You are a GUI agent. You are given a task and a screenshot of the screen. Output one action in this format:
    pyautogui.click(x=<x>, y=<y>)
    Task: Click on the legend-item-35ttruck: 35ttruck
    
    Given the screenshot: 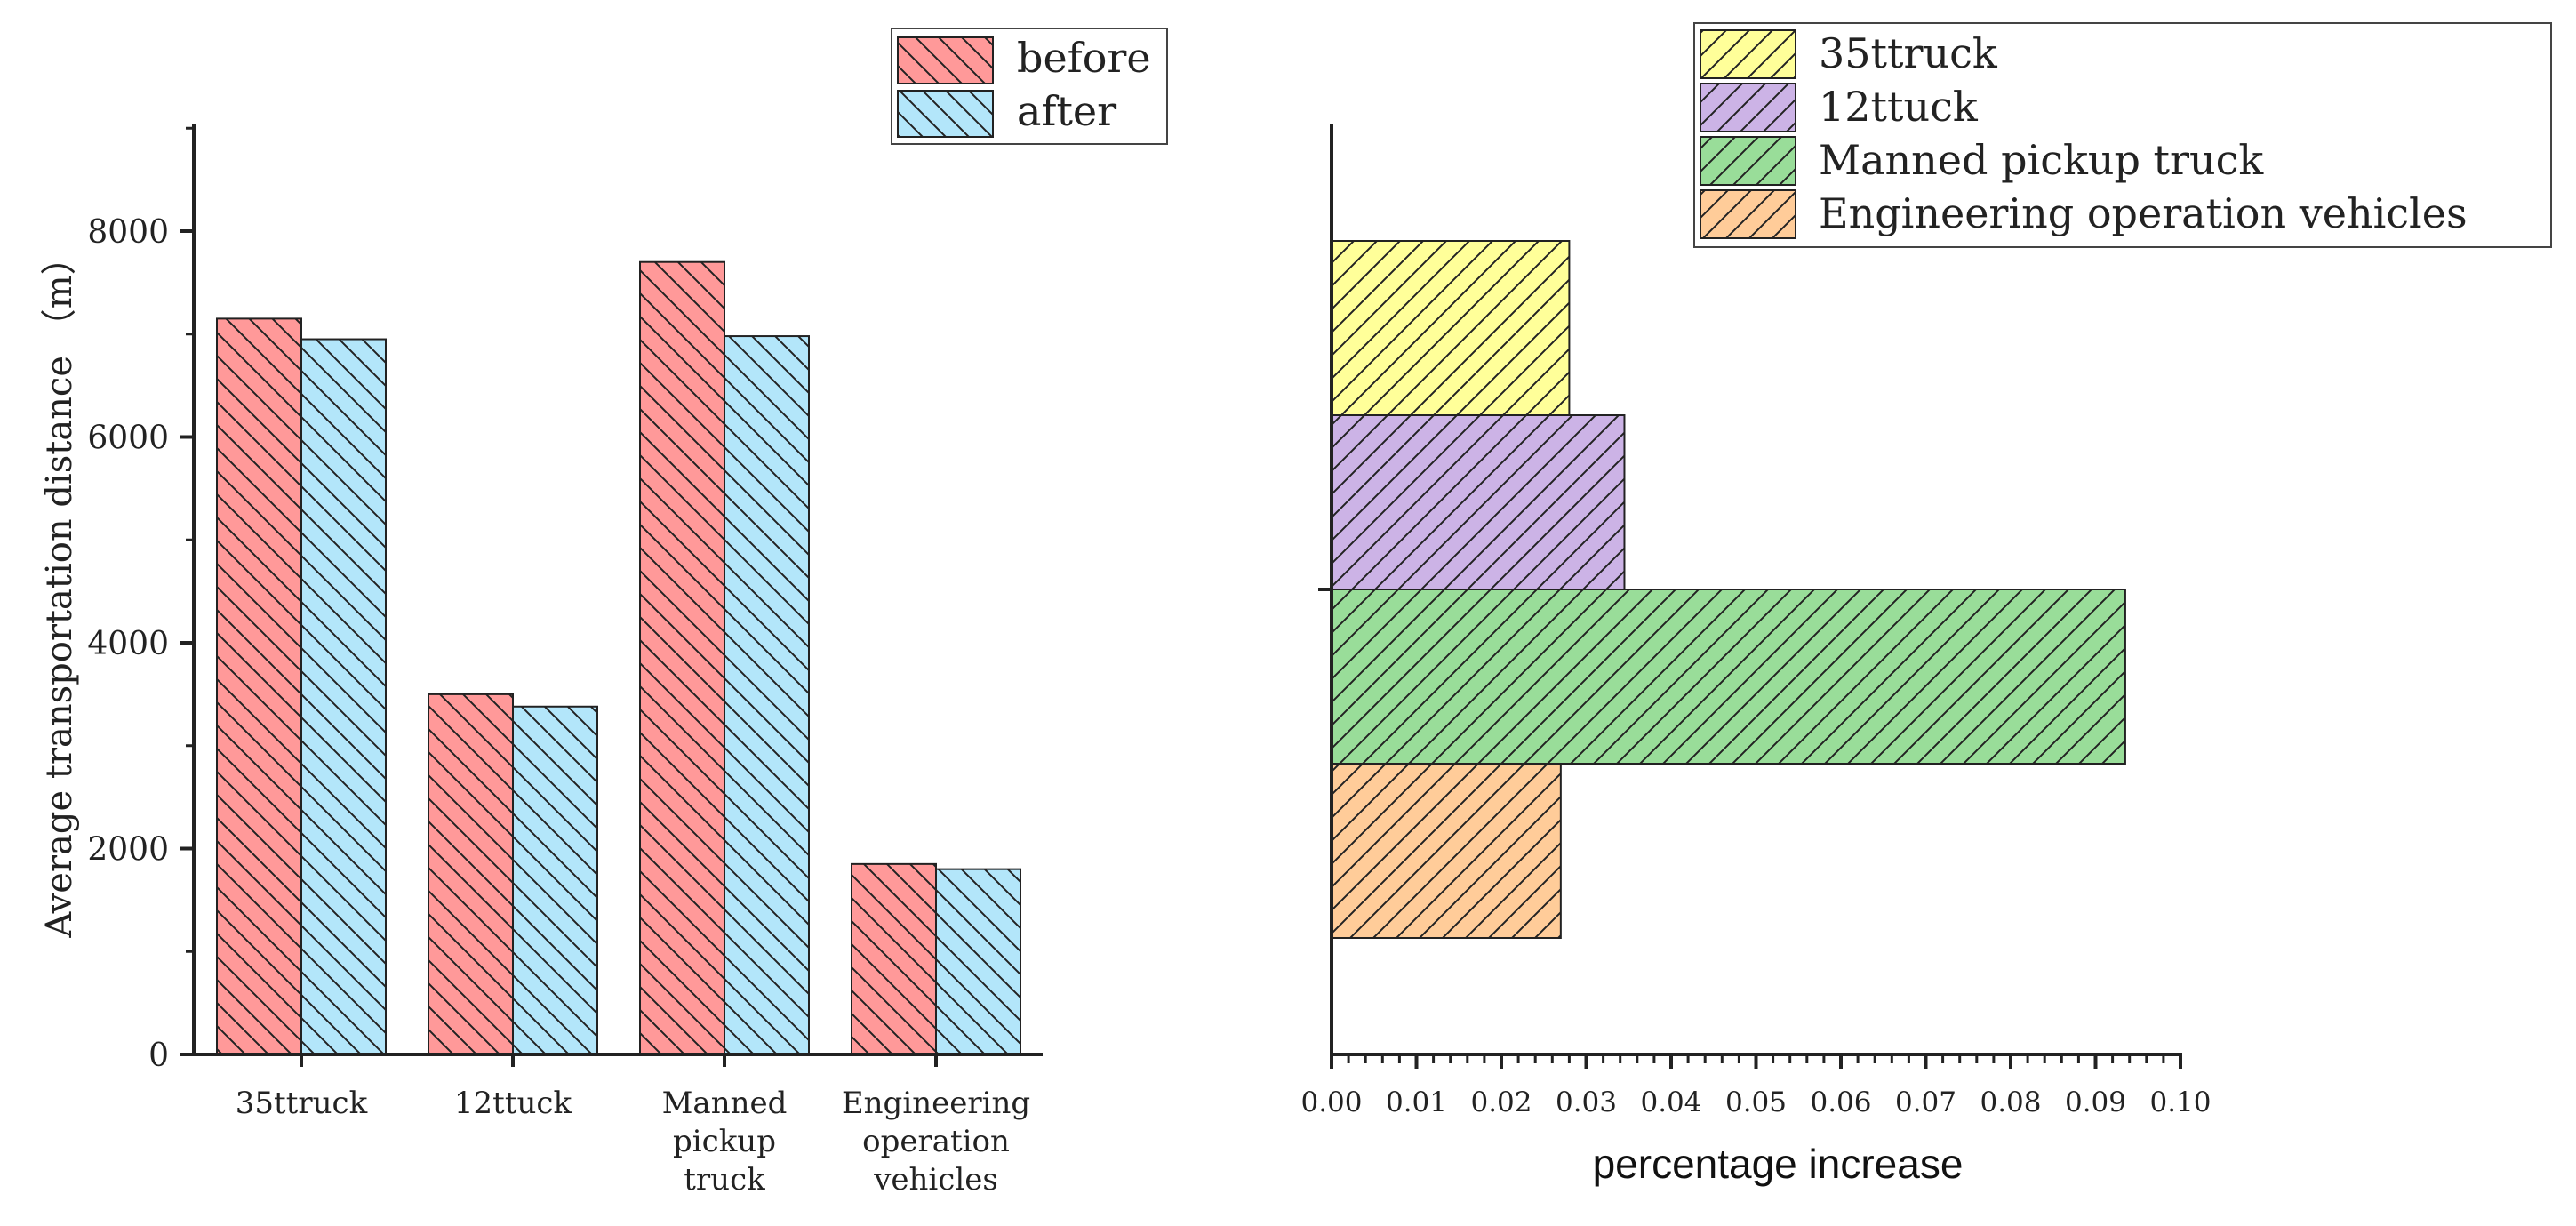 What is the action you would take?
    pyautogui.click(x=1849, y=54)
    